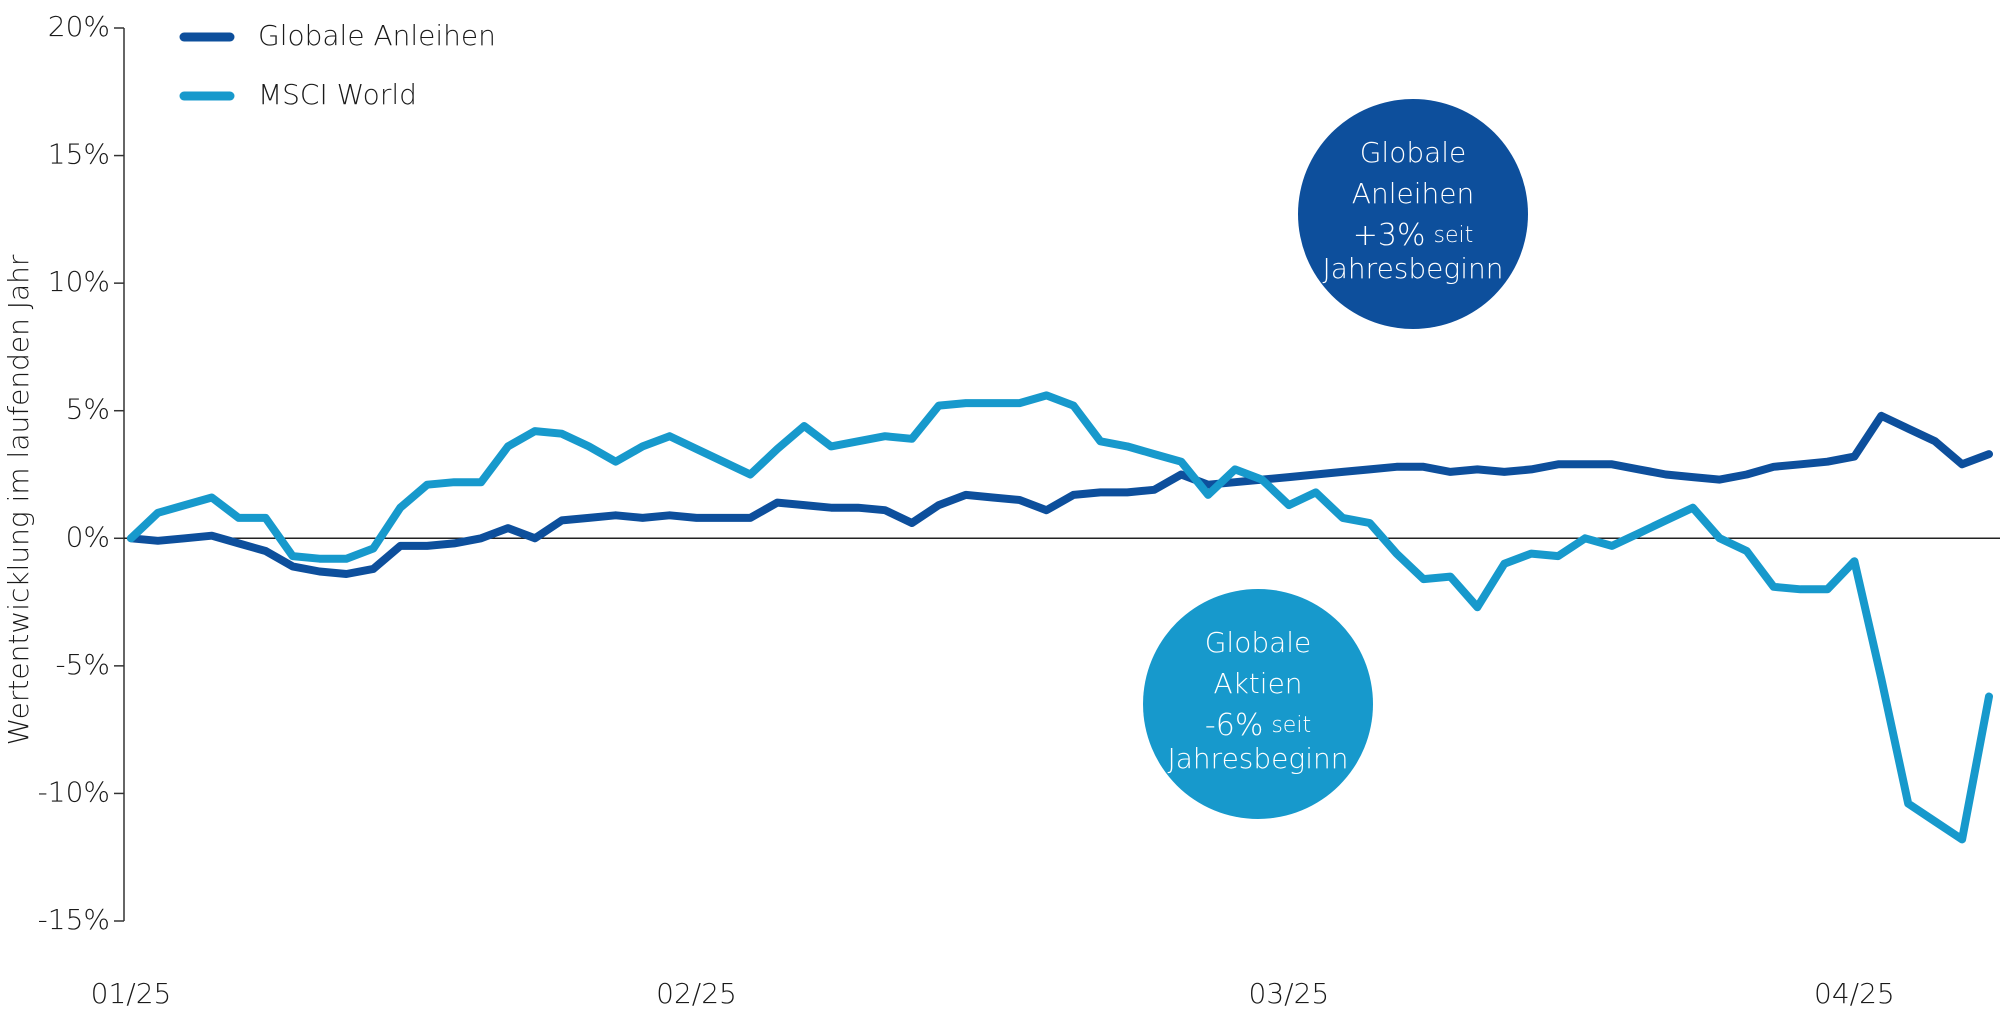 This screenshot has height=1024, width=2000. Describe the element at coordinates (79, 154) in the screenshot. I see `y-tick-label: 15%` at that location.